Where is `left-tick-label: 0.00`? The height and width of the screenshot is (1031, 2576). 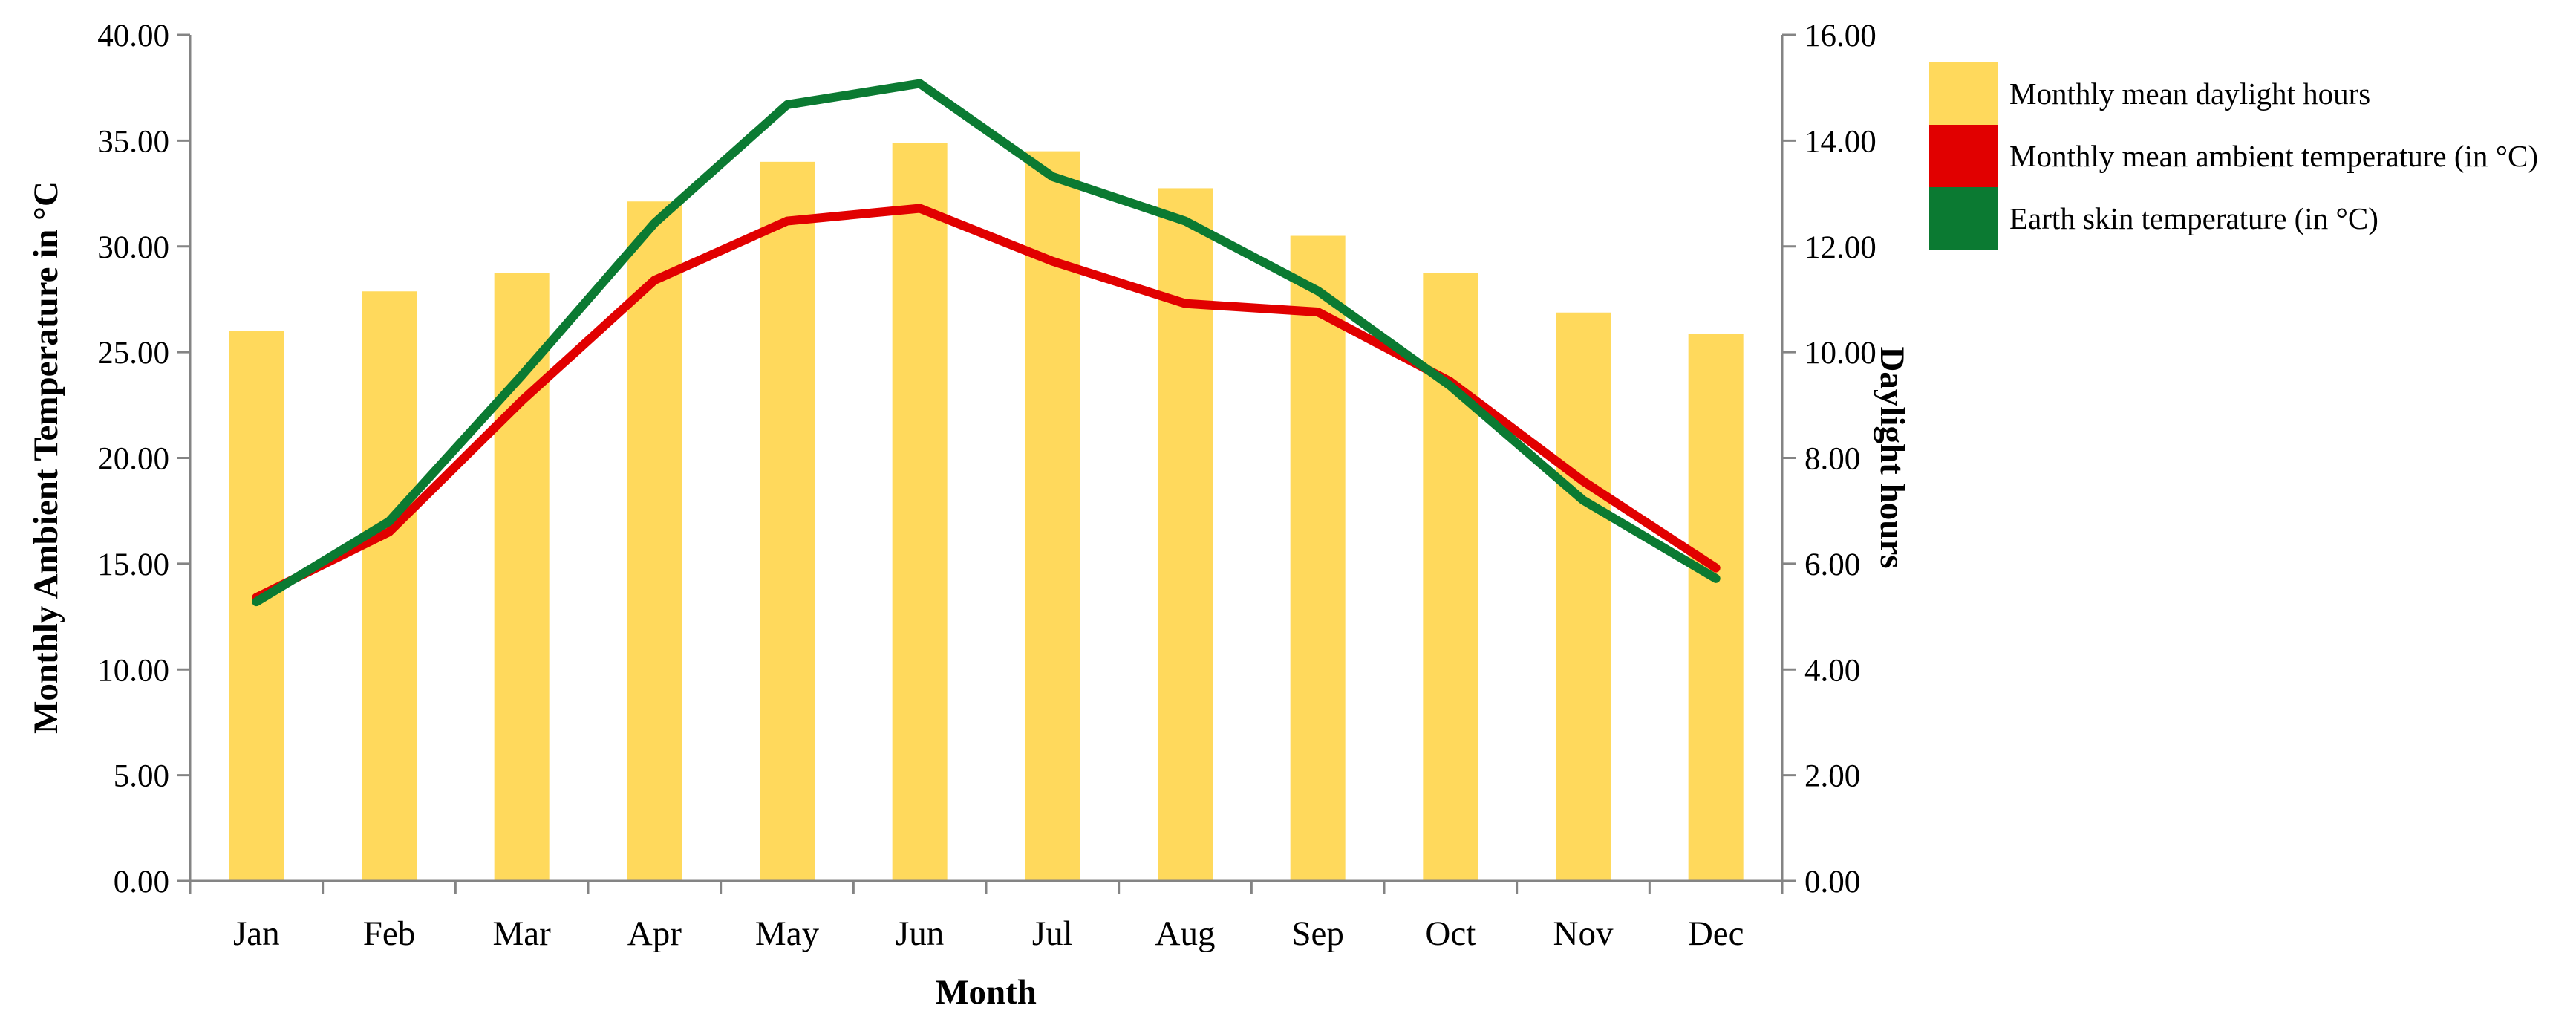
left-tick-label: 0.00 is located at coordinates (141, 882).